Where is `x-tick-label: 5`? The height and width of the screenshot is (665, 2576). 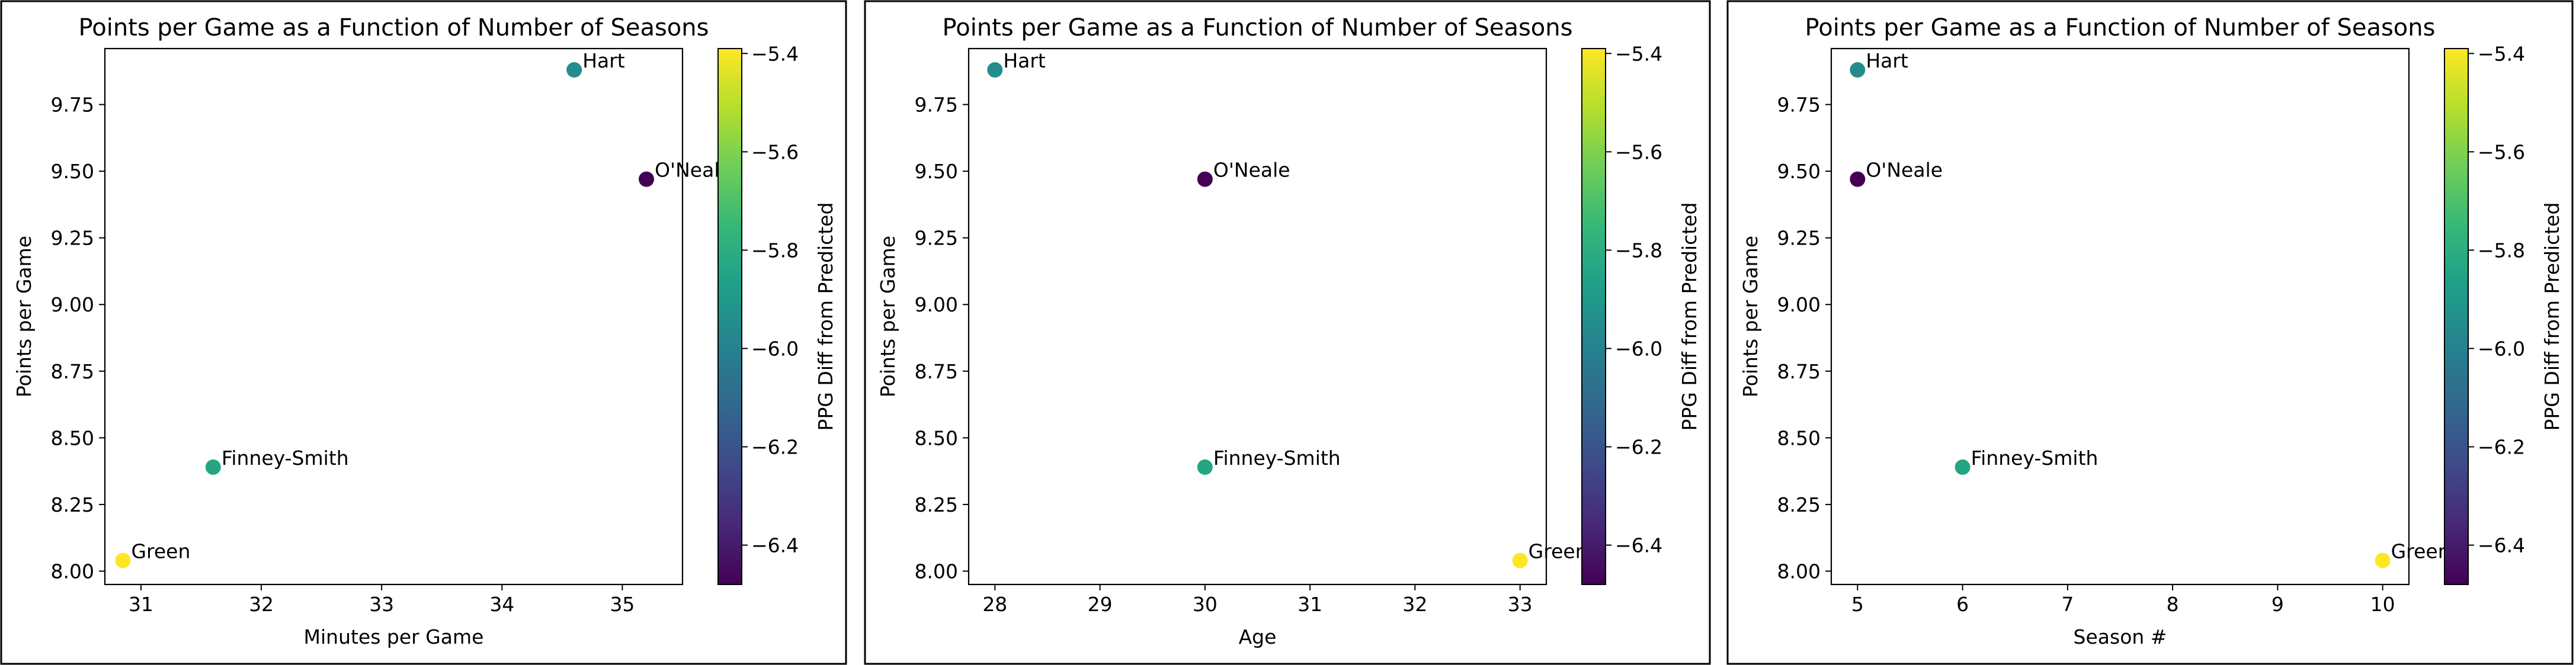
x-tick-label: 5 is located at coordinates (1857, 604).